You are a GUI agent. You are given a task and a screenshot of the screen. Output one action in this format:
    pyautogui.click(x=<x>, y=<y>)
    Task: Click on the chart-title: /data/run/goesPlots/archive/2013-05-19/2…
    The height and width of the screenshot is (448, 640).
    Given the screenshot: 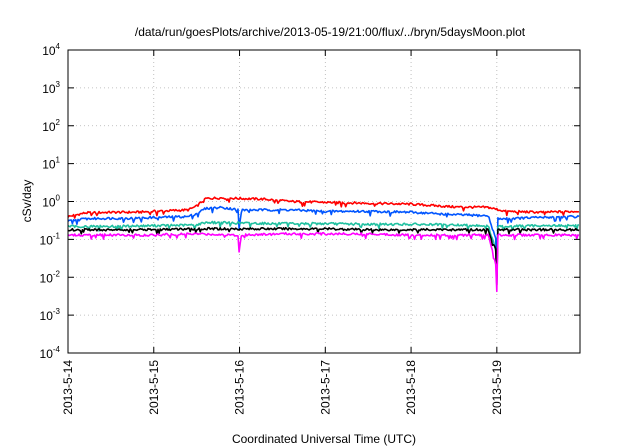 What is the action you would take?
    pyautogui.click(x=330, y=32)
    